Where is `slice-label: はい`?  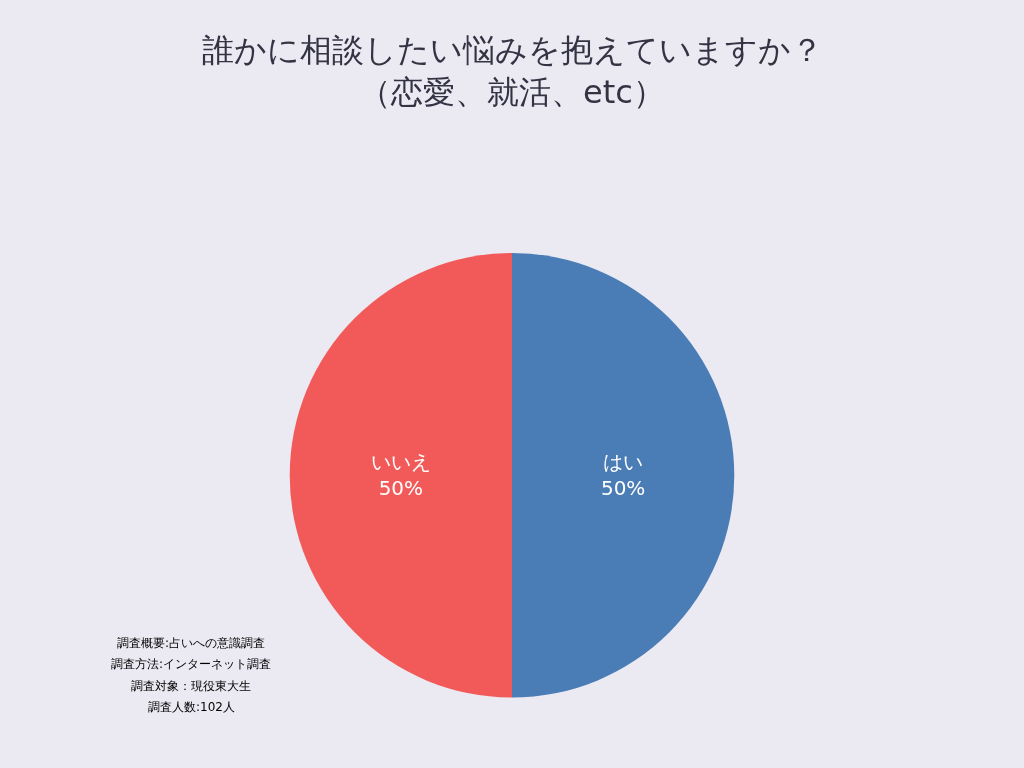 slice-label: はい is located at coordinates (623, 462).